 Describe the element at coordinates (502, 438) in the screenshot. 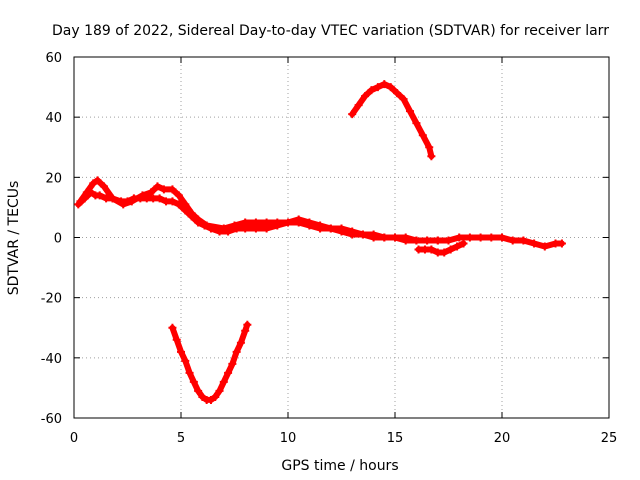

I see `x-tick-label: 20` at that location.